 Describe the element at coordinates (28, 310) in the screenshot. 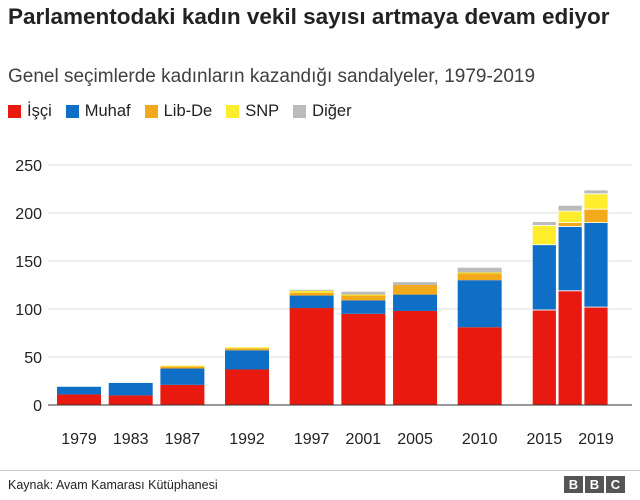

I see `y-tick-label: 100` at that location.